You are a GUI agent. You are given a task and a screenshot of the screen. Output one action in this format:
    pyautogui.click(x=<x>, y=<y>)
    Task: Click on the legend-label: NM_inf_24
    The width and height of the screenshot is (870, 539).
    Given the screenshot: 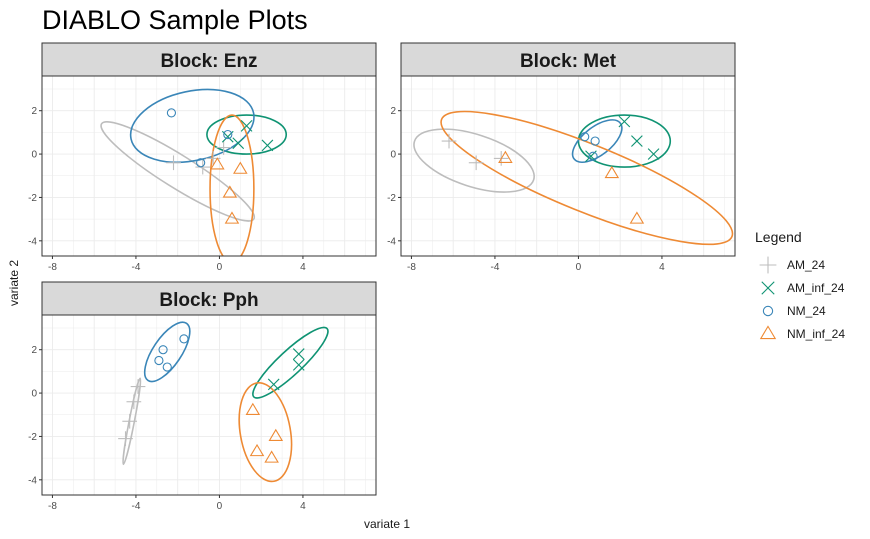 What is the action you would take?
    pyautogui.click(x=816, y=334)
    